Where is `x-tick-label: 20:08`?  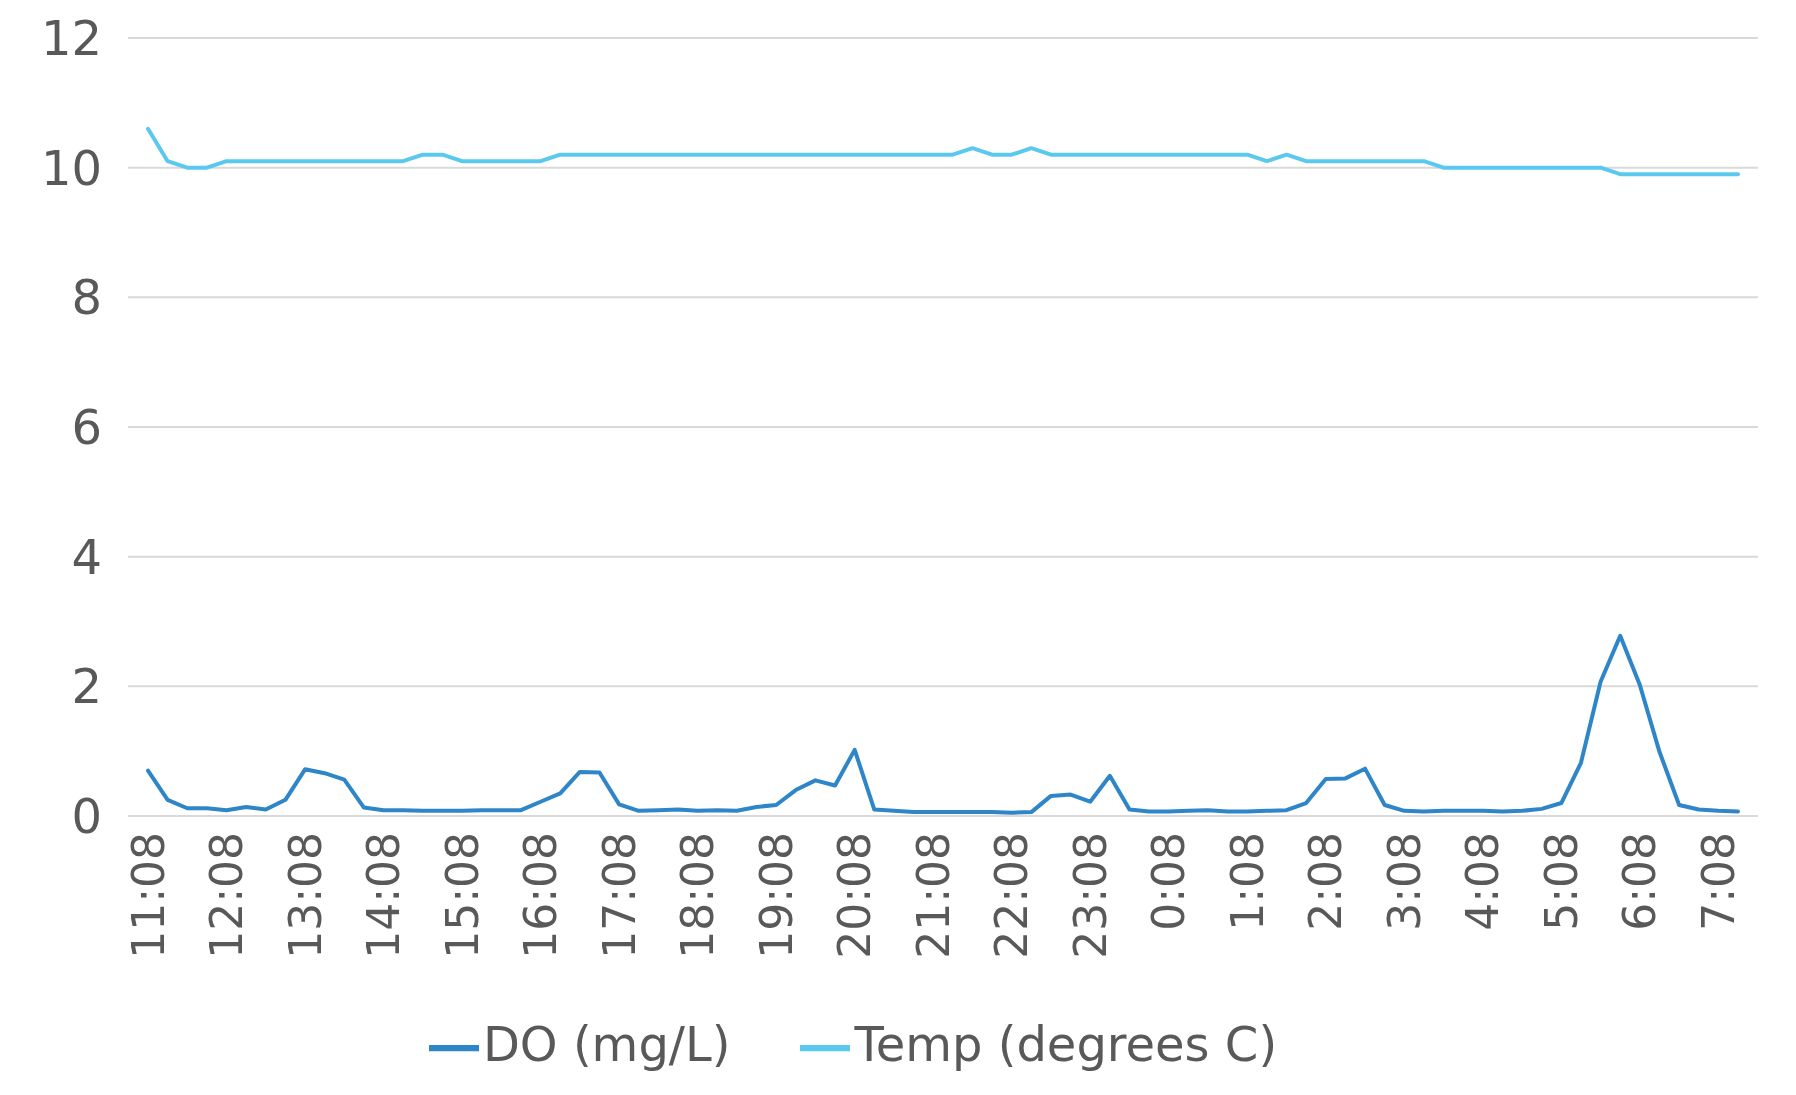
x-tick-label: 20:08 is located at coordinates (855, 895).